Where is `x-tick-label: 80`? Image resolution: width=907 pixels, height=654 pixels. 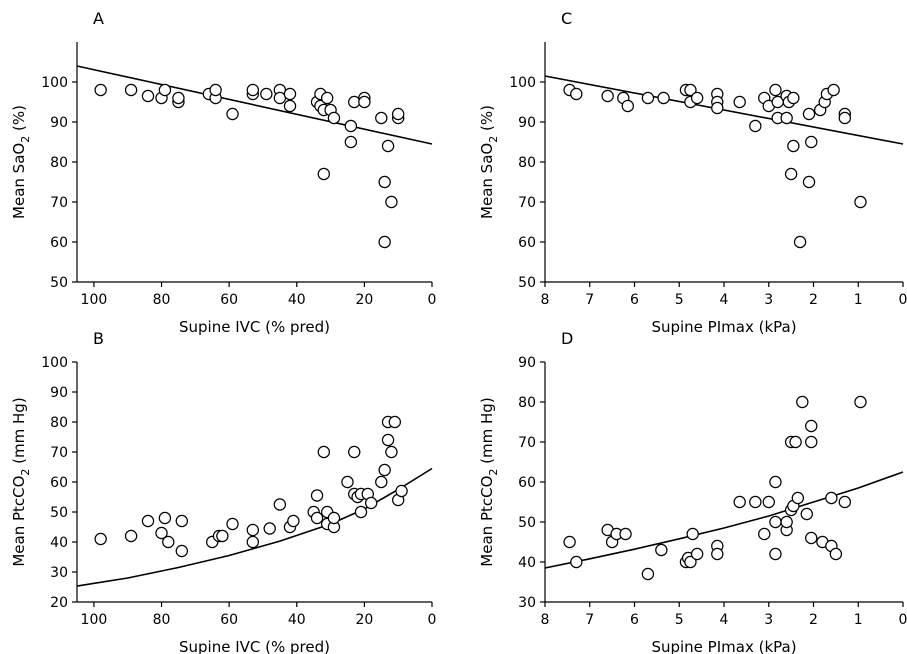
x-tick-label: 80 is located at coordinates (162, 300).